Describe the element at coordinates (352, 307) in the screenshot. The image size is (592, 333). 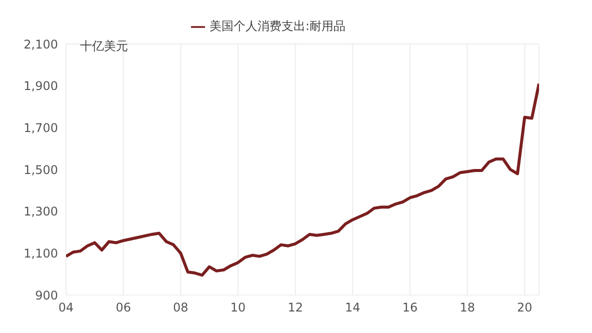
I see `x-tick-label: 14` at that location.